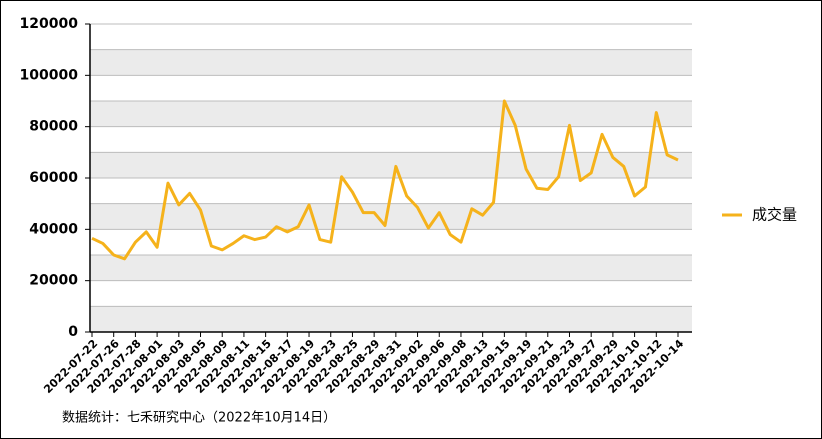 The width and height of the screenshot is (822, 439). What do you see at coordinates (199, 418) in the screenshot?
I see `source-note: 数据统计：七禾研究中心（2022年10月14日）` at bounding box center [199, 418].